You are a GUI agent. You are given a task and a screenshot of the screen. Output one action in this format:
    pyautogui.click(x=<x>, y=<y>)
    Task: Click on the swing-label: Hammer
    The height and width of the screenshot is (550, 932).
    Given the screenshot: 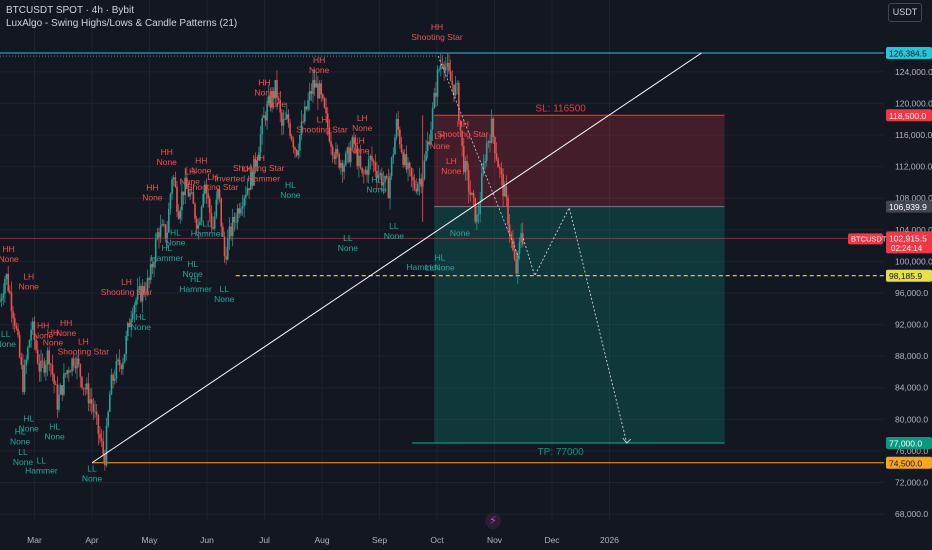 What is the action you would take?
    pyautogui.click(x=207, y=234)
    